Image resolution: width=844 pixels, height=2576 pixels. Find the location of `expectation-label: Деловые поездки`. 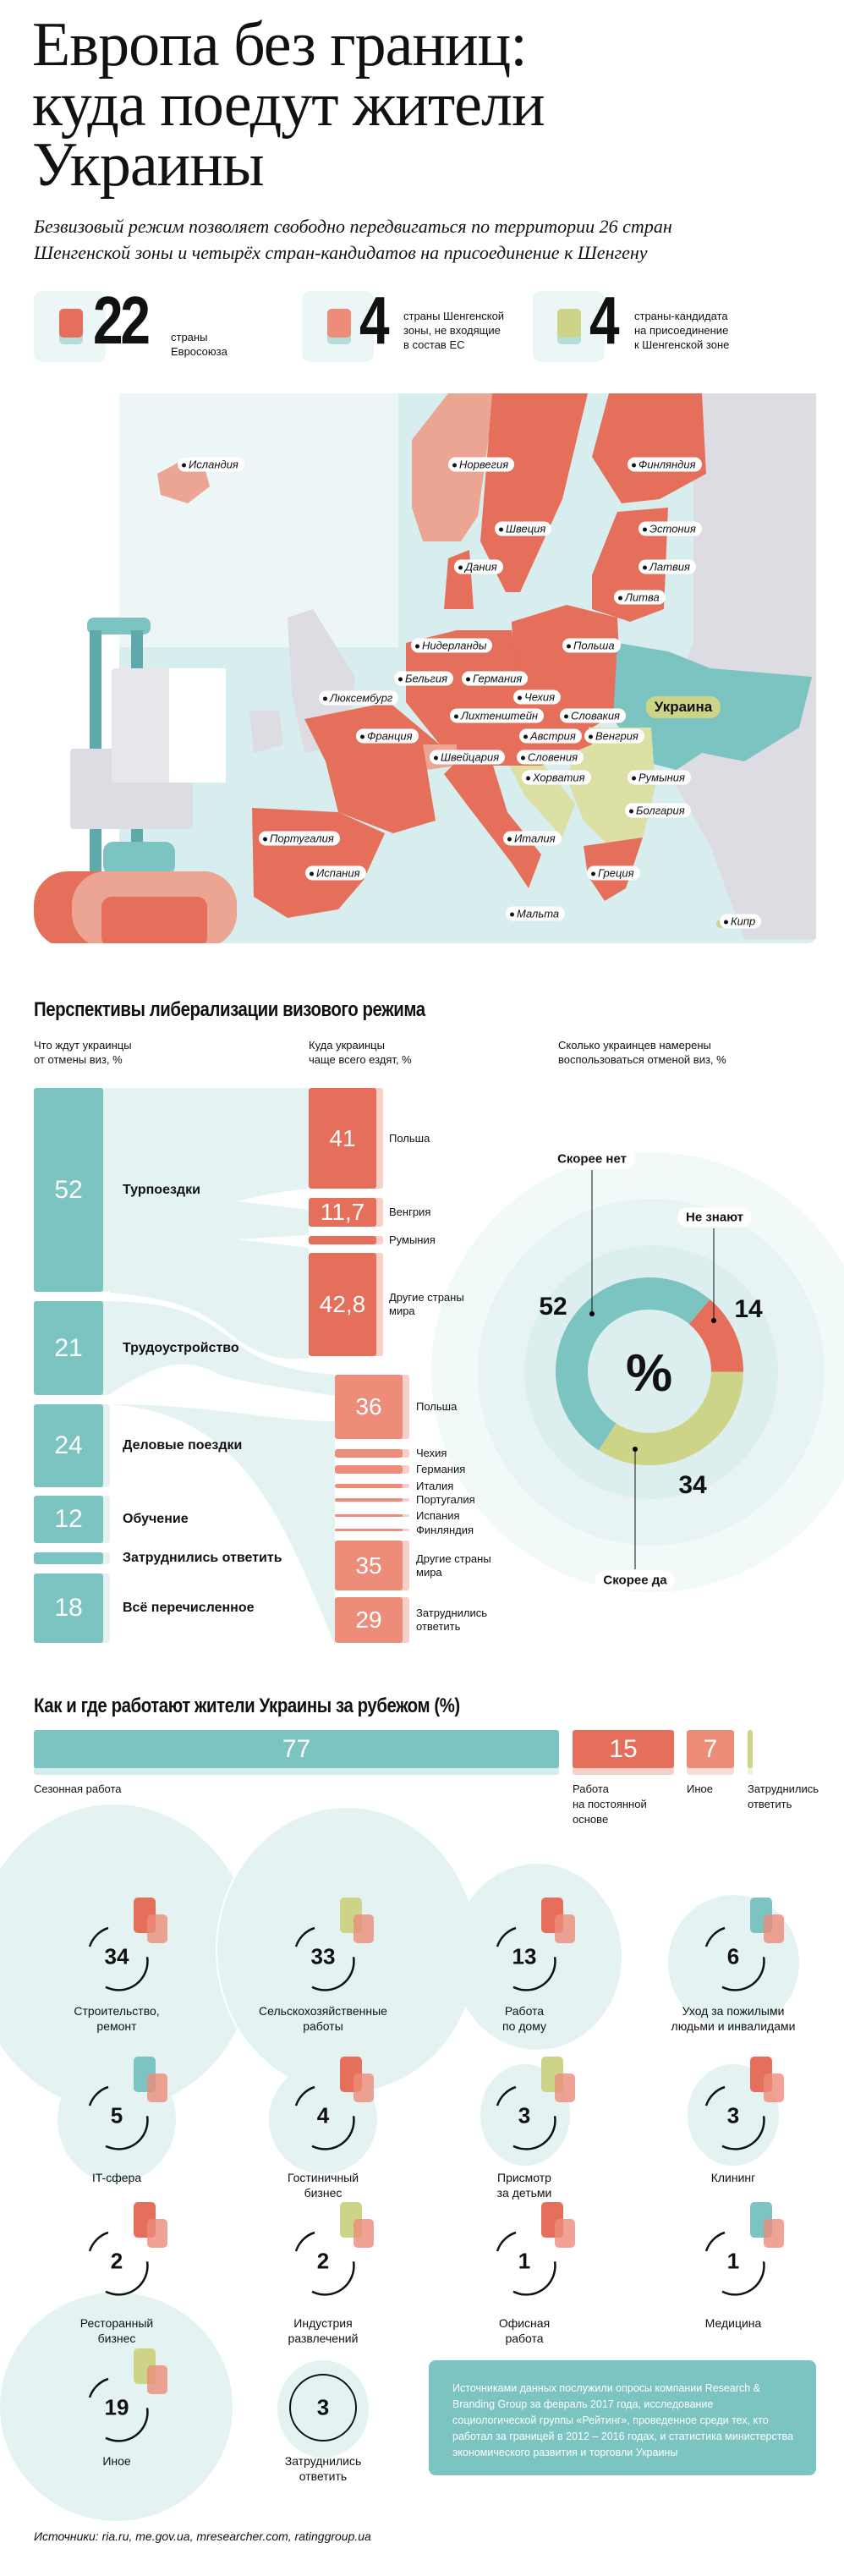

expectation-label: Деловые поездки is located at coordinates (183, 1445).